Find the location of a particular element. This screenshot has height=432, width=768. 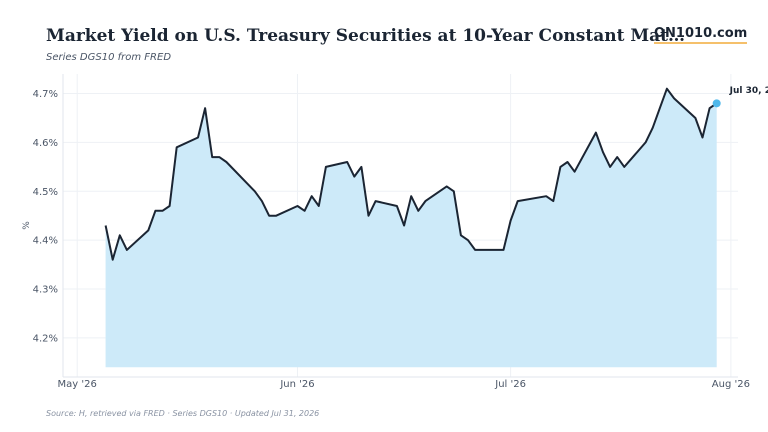

chart-subtitle: Series DGS10 from FRED is located at coordinates (109, 57).